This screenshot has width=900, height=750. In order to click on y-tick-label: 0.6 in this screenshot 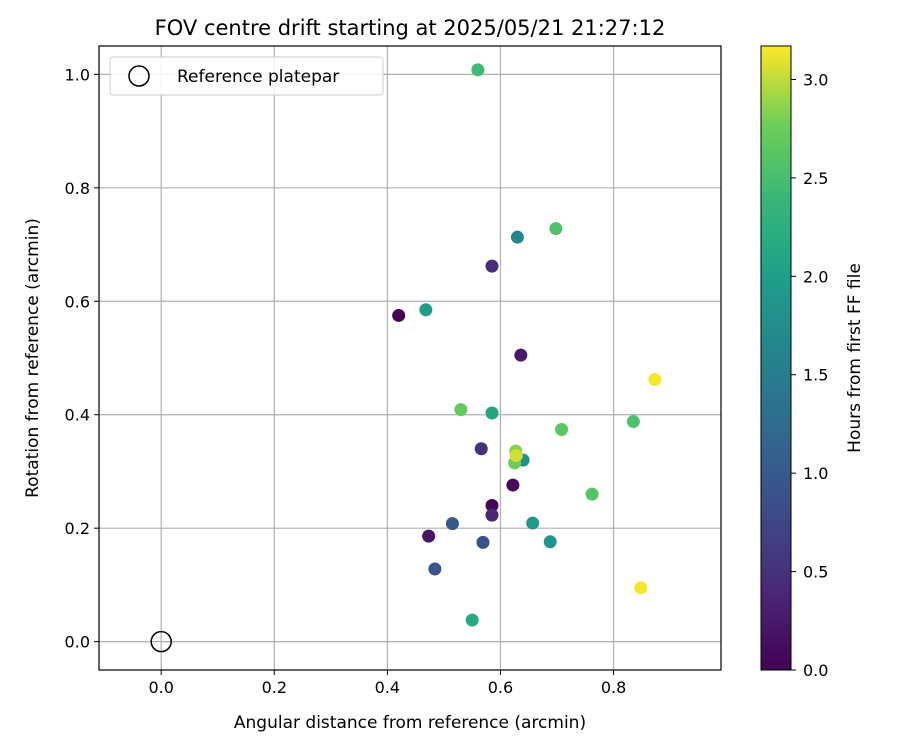, I will do `click(77, 301)`.